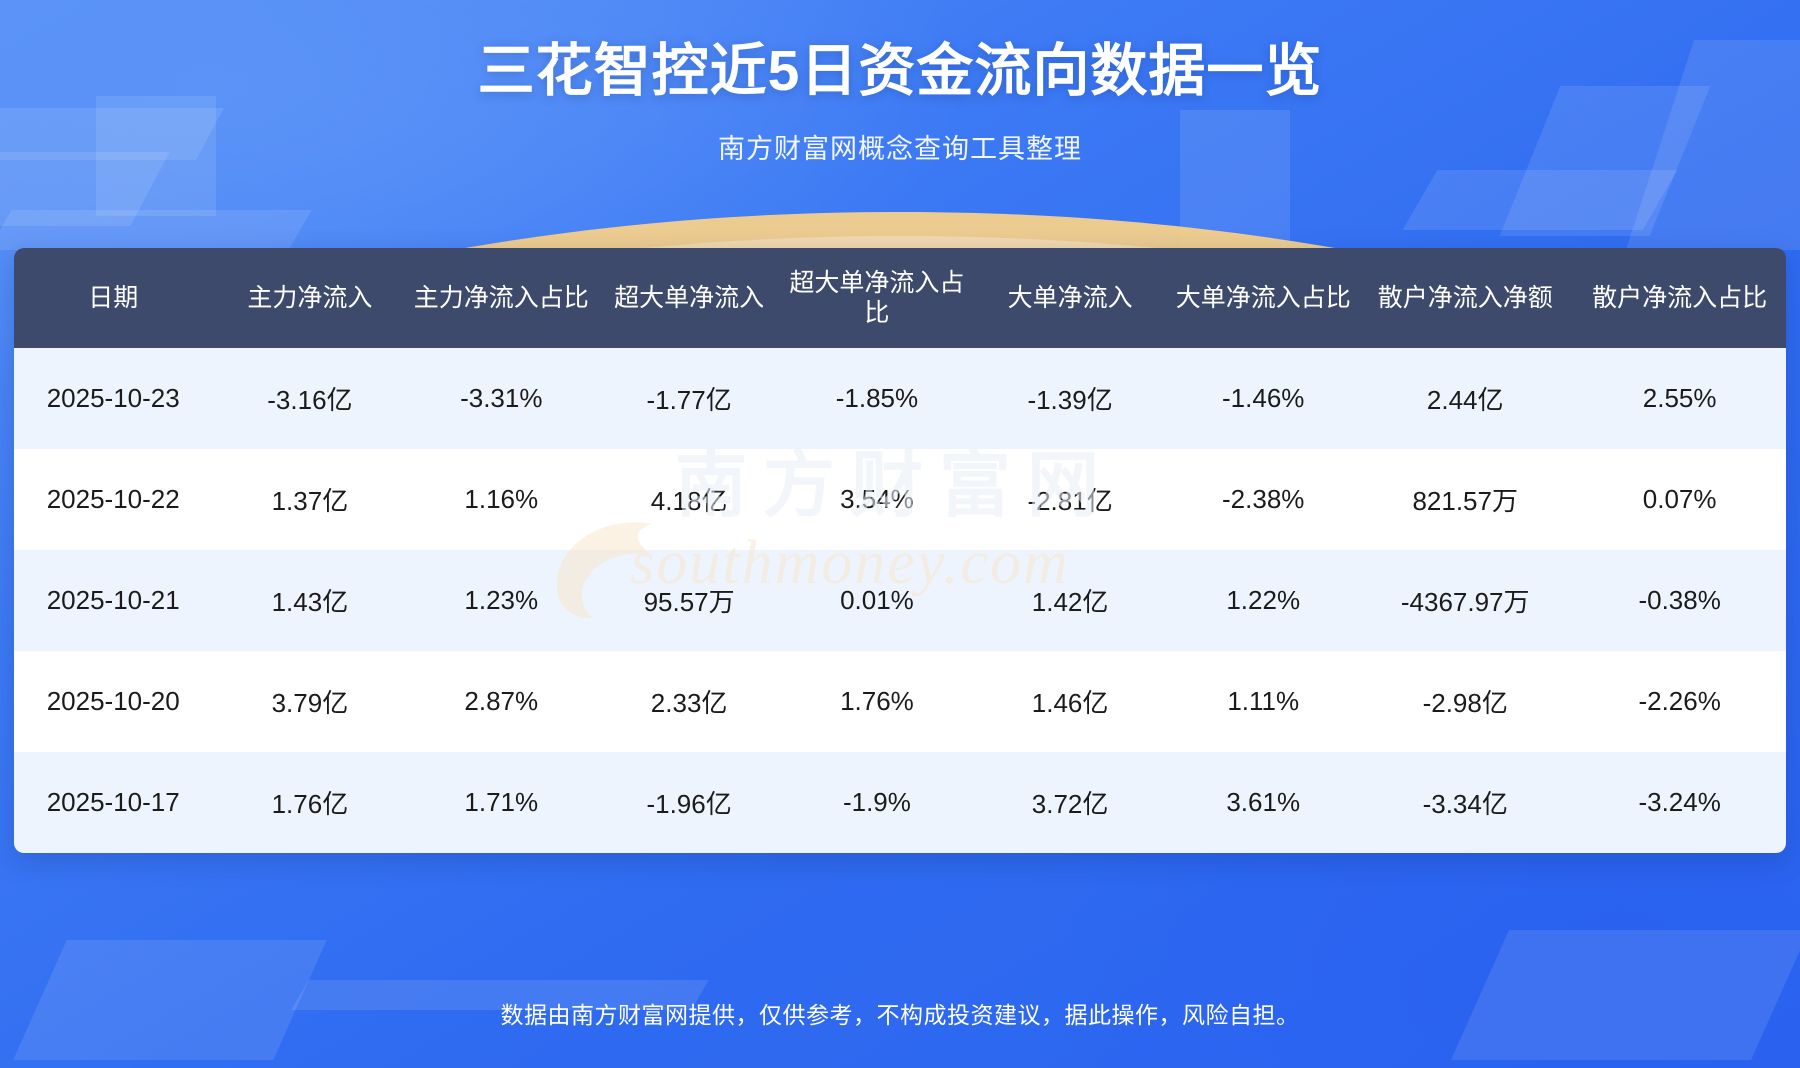 The height and width of the screenshot is (1068, 1800). What do you see at coordinates (1070, 298) in the screenshot?
I see `column-header-lg-net: 大单净流入` at bounding box center [1070, 298].